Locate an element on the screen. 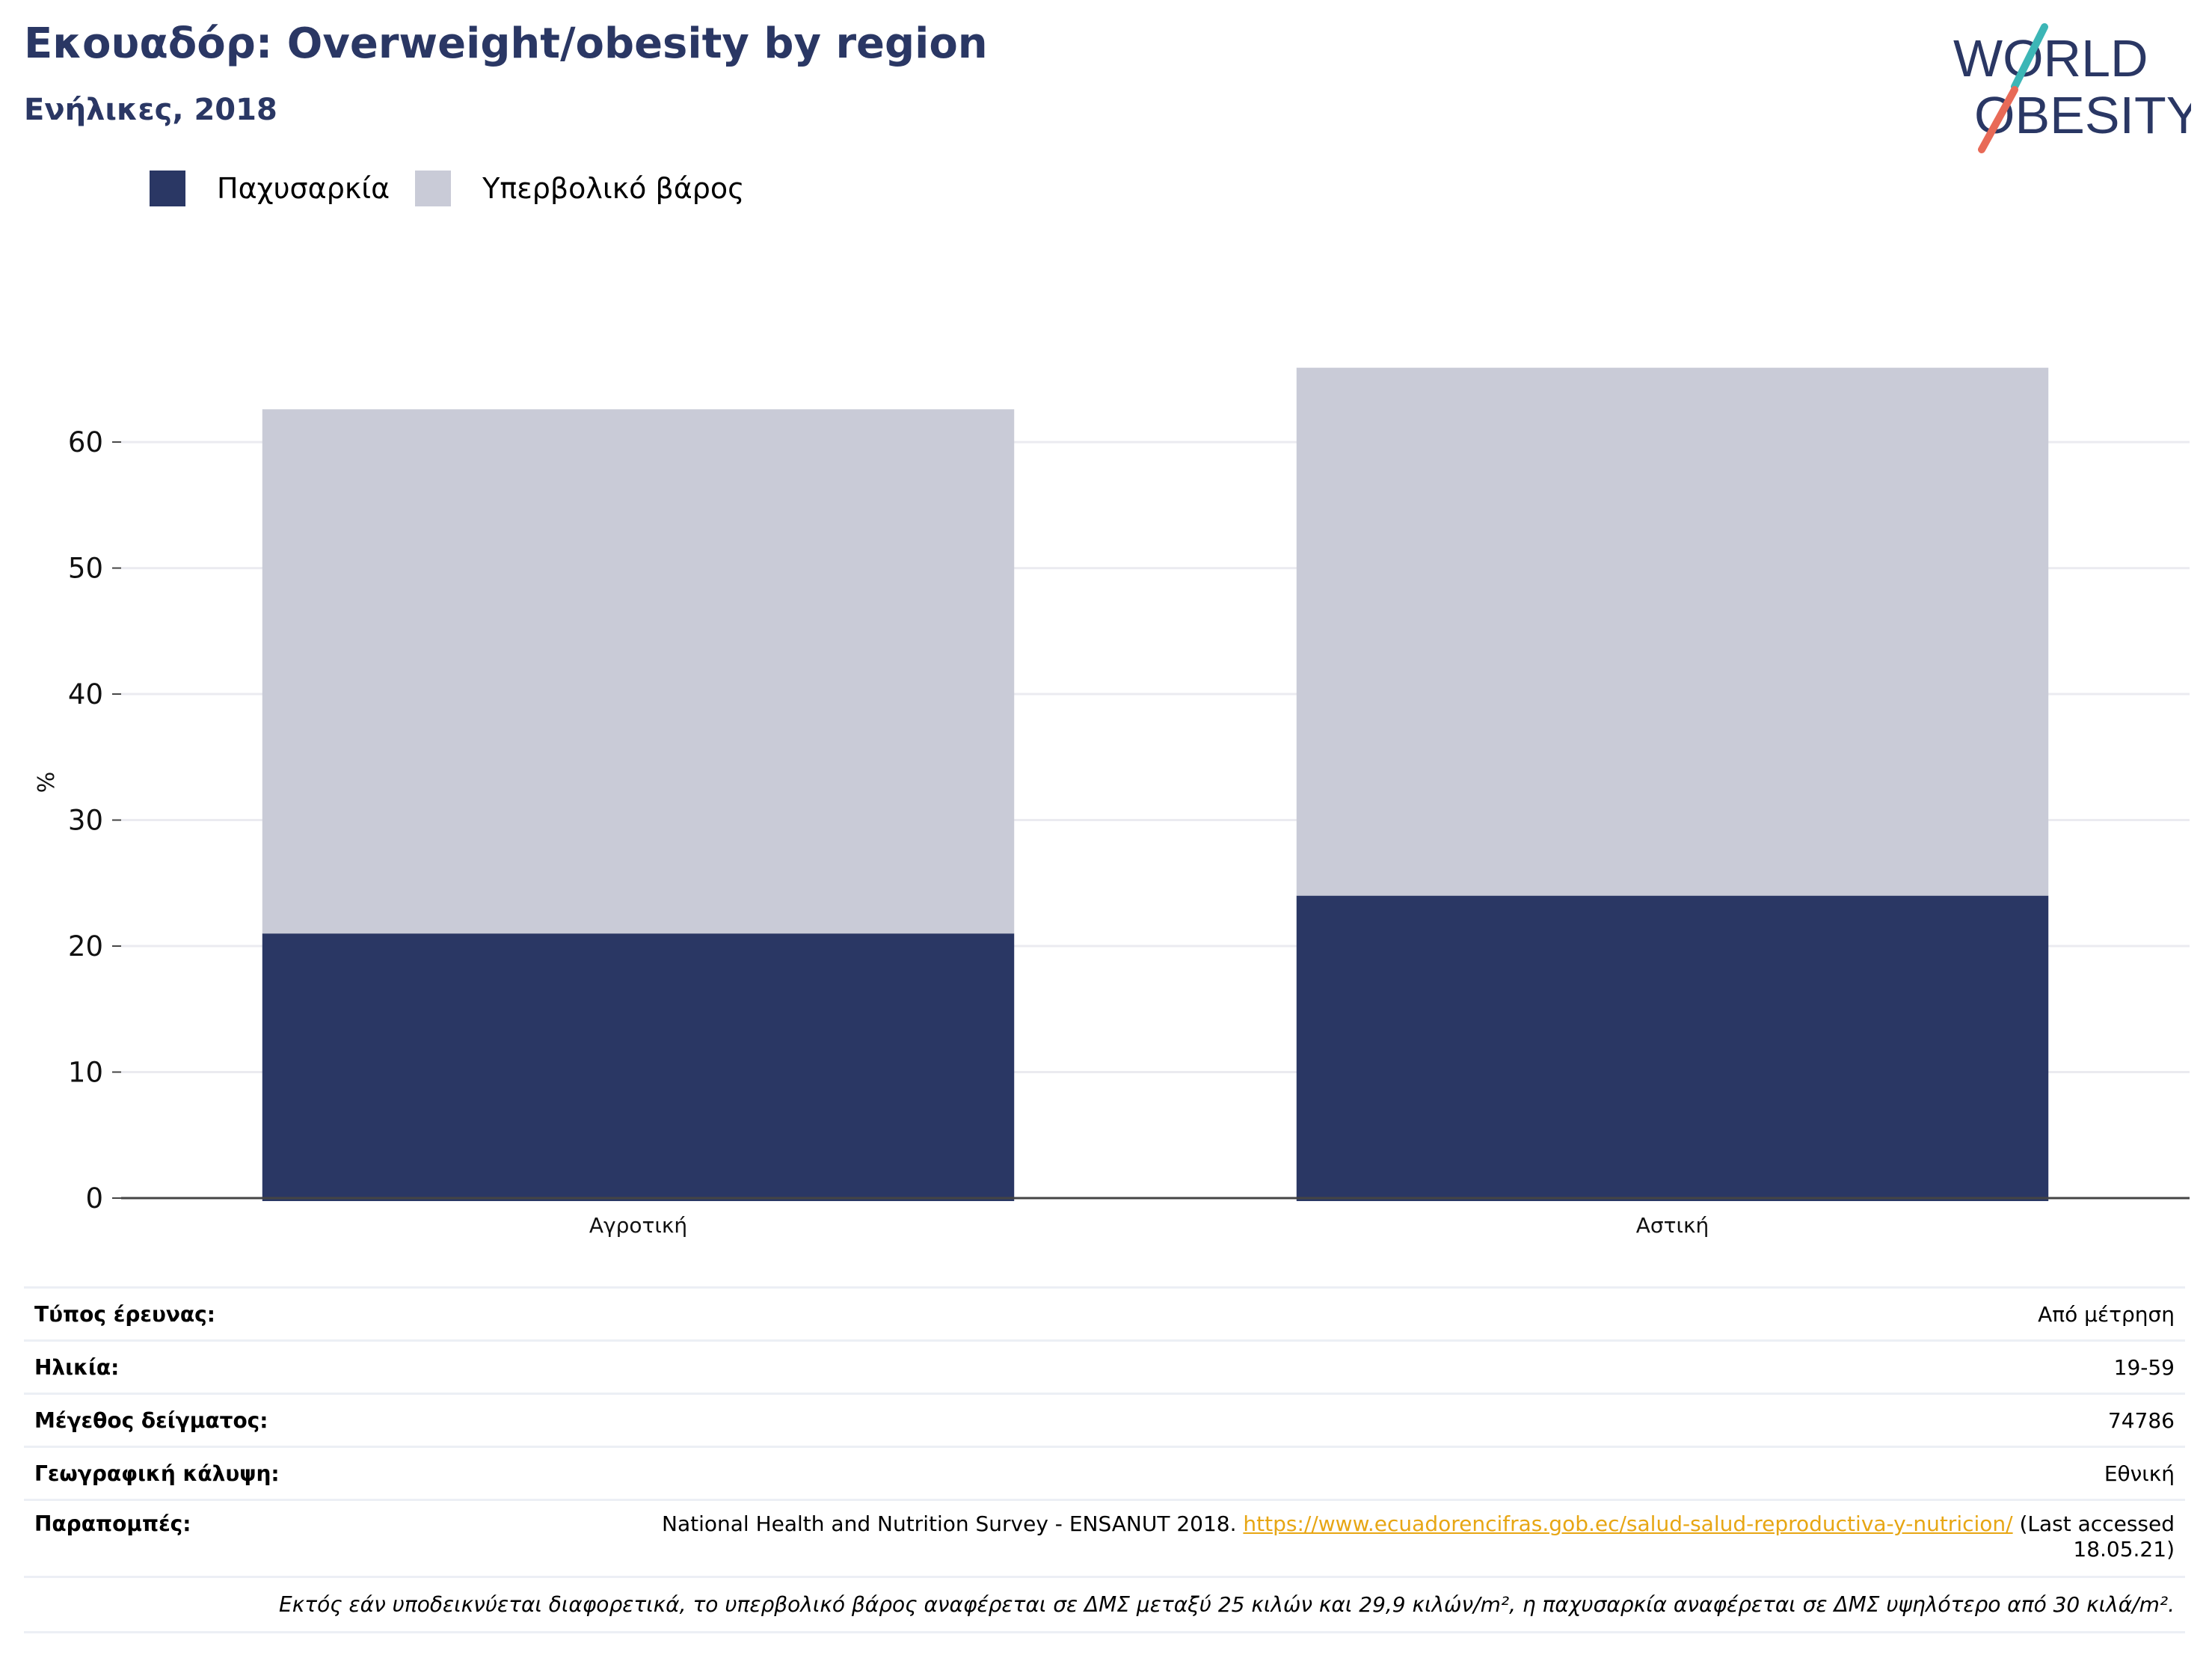 Image resolution: width=2212 pixels, height=1670 pixels. y-axis-label: % is located at coordinates (47, 782).